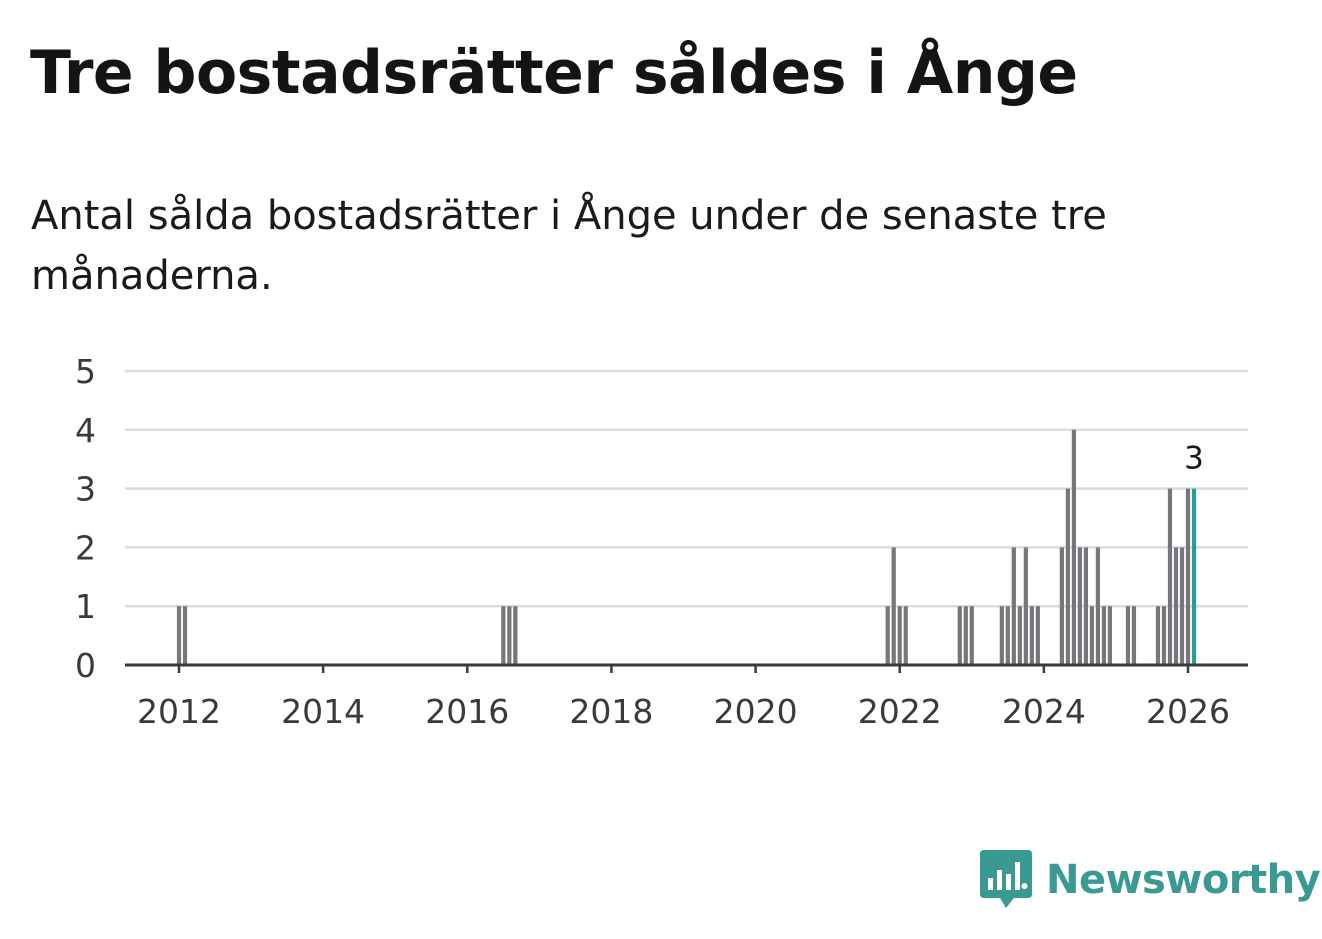  What do you see at coordinates (1183, 880) in the screenshot?
I see `brand-name: Newsworthy` at bounding box center [1183, 880].